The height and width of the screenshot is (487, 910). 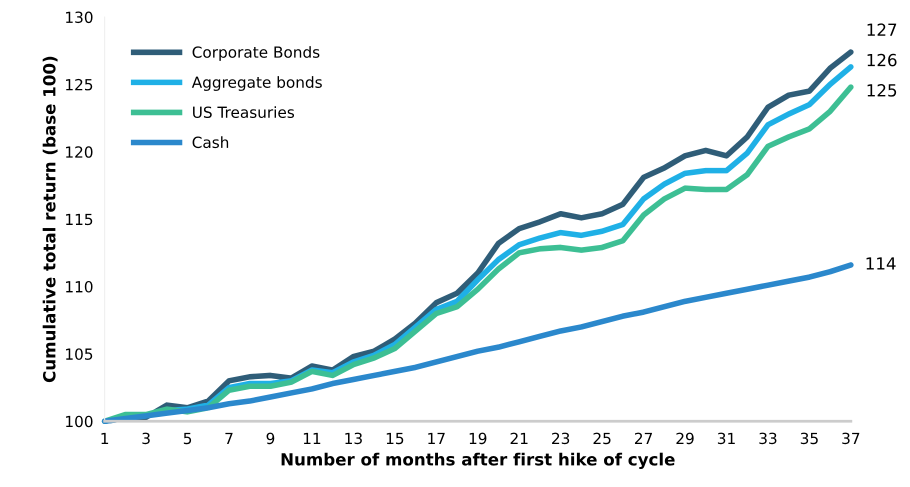 What do you see at coordinates (146, 438) in the screenshot?
I see `x-tick-label: 3` at bounding box center [146, 438].